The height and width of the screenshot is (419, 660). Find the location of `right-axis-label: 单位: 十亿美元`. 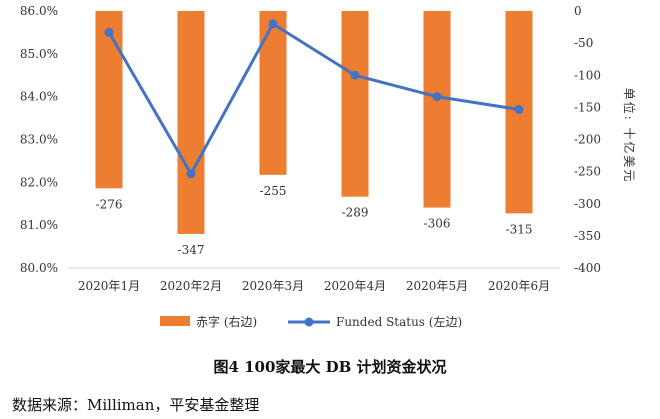

right-axis-label: 单位: 十亿美元 is located at coordinates (629, 136).